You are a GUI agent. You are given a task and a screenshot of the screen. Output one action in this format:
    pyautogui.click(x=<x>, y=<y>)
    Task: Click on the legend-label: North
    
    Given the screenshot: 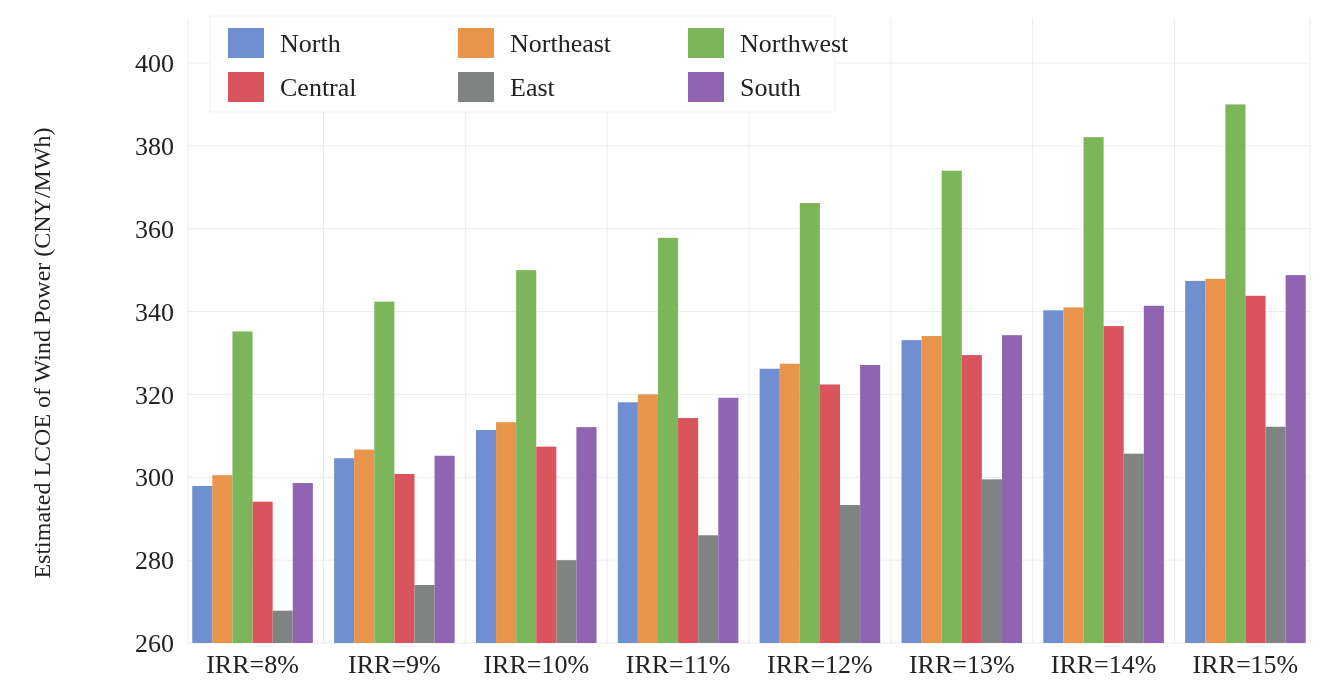 What is the action you would take?
    pyautogui.click(x=310, y=44)
    